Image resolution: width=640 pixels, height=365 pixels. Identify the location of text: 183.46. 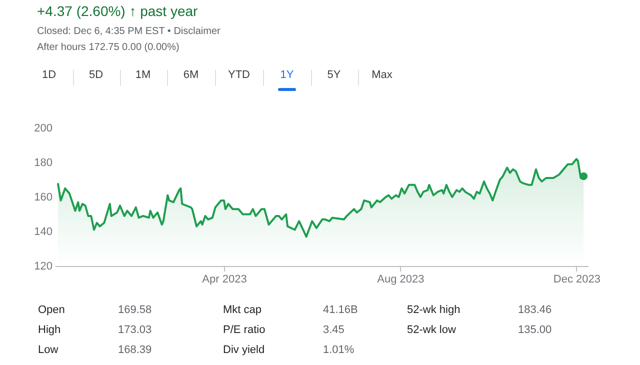
(535, 310).